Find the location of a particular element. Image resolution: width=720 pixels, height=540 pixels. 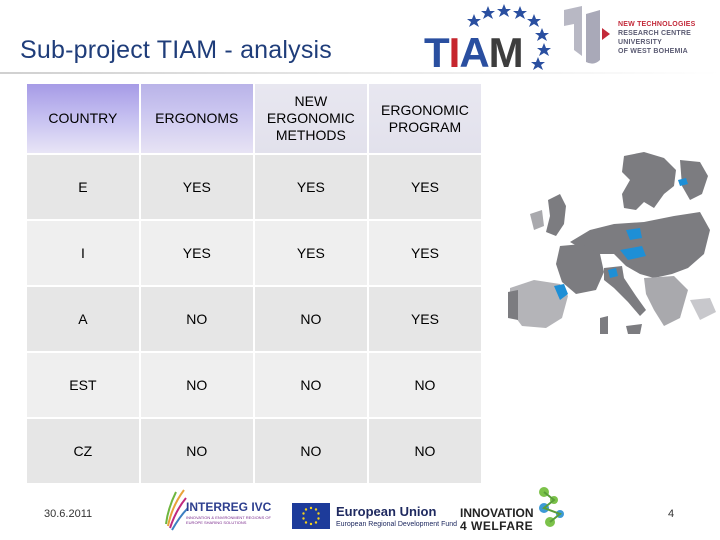

europe-map-icon is located at coordinates (612, 243).